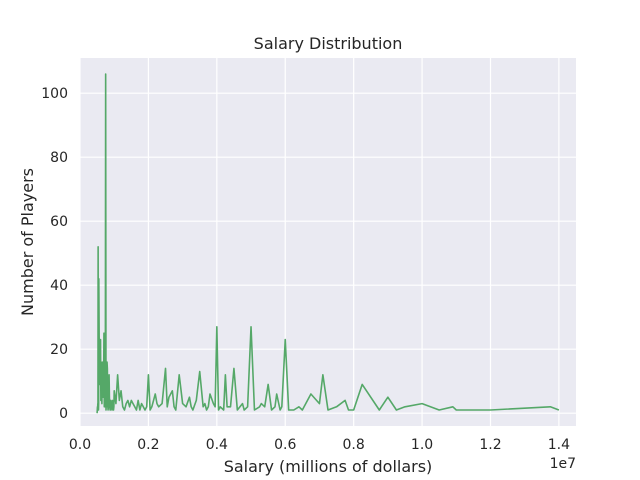 This screenshot has height=480, width=640. What do you see at coordinates (285, 445) in the screenshot?
I see `x-tick-label: 0.6` at bounding box center [285, 445].